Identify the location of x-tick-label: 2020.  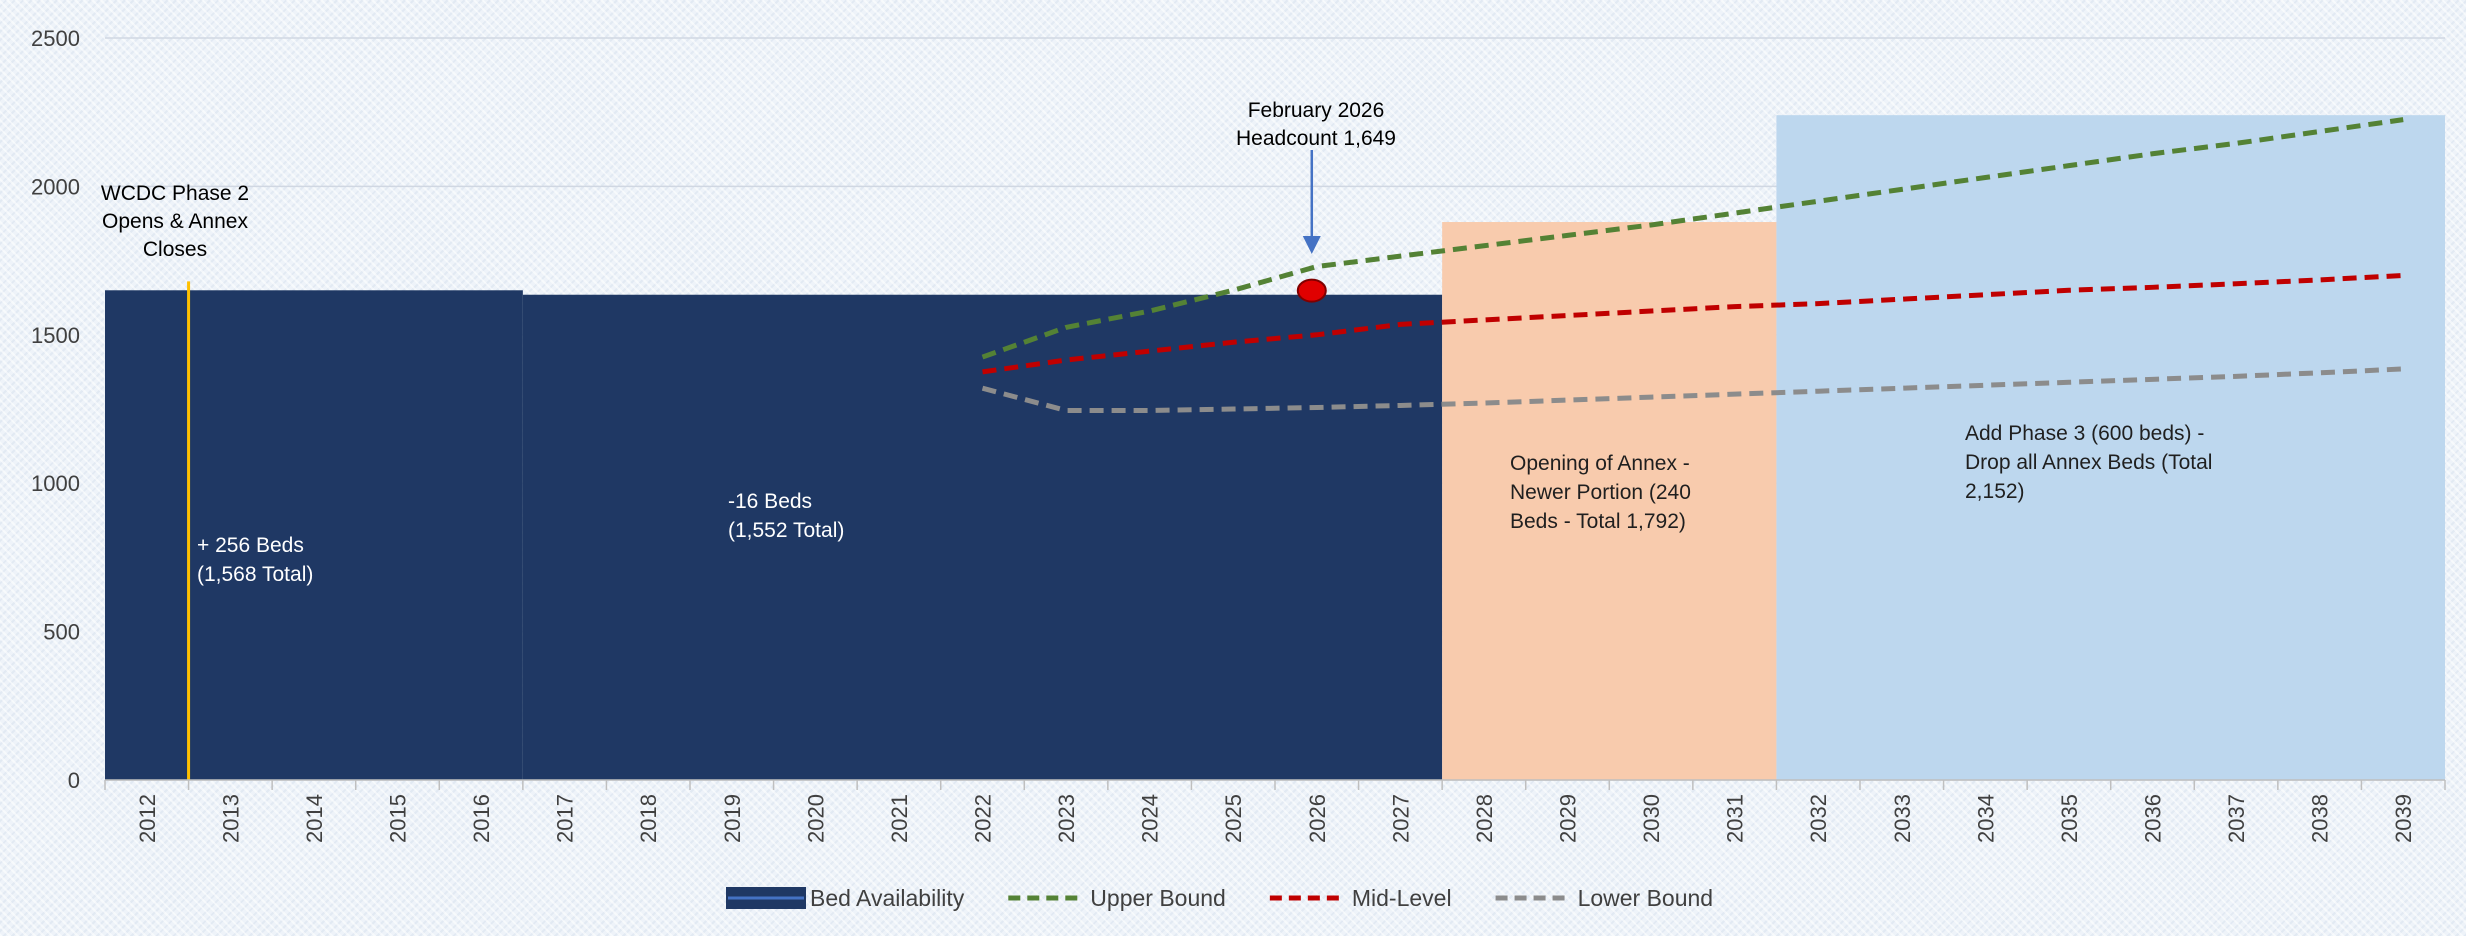
(815, 818).